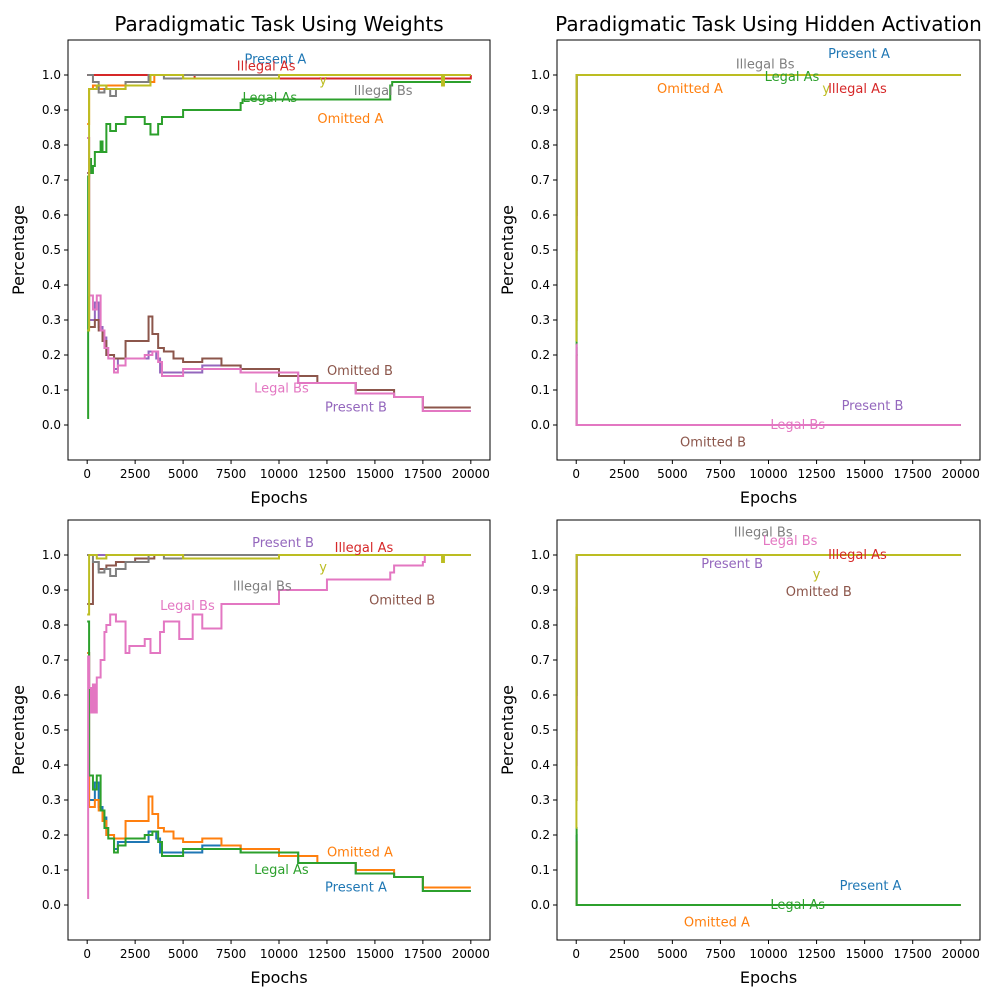 Image resolution: width=1000 pixels, height=1000 pixels. What do you see at coordinates (720, 474) in the screenshot?
I see `x-tick-label: 7500` at bounding box center [720, 474].